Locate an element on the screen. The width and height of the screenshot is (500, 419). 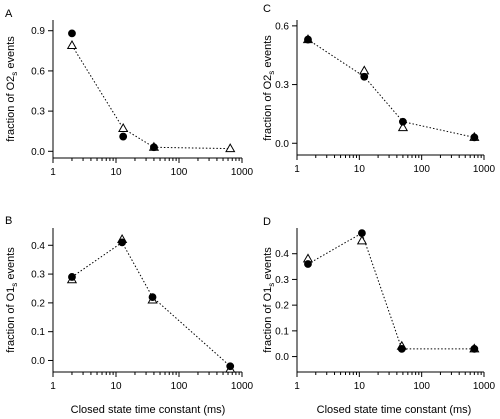
panel-letter: D is located at coordinates (267, 222).